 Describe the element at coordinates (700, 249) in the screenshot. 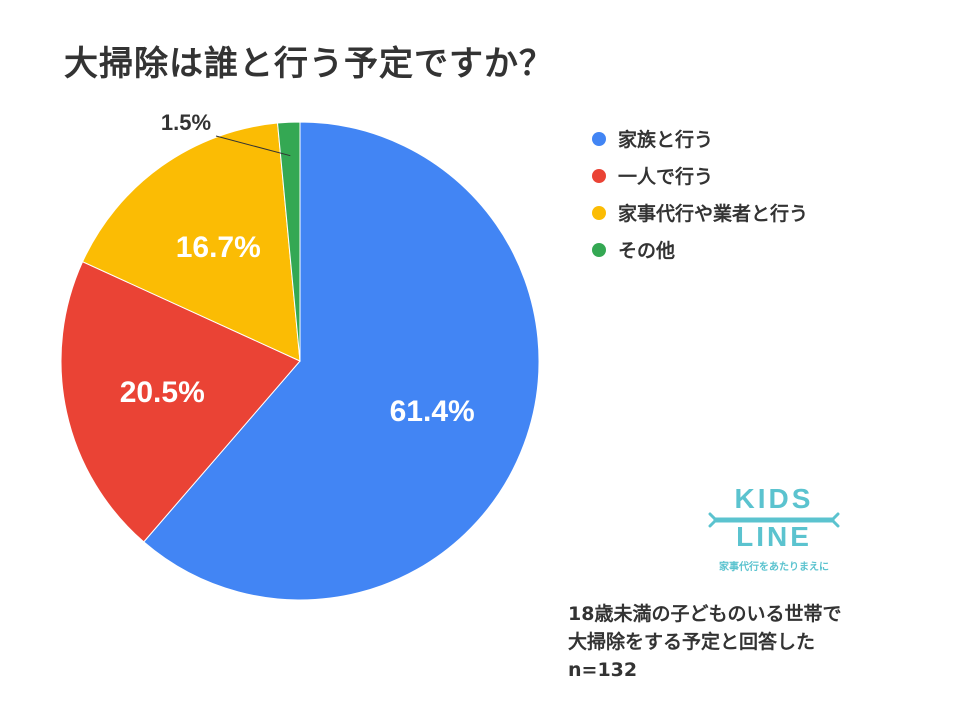

I see `legend-item-other: その他` at that location.